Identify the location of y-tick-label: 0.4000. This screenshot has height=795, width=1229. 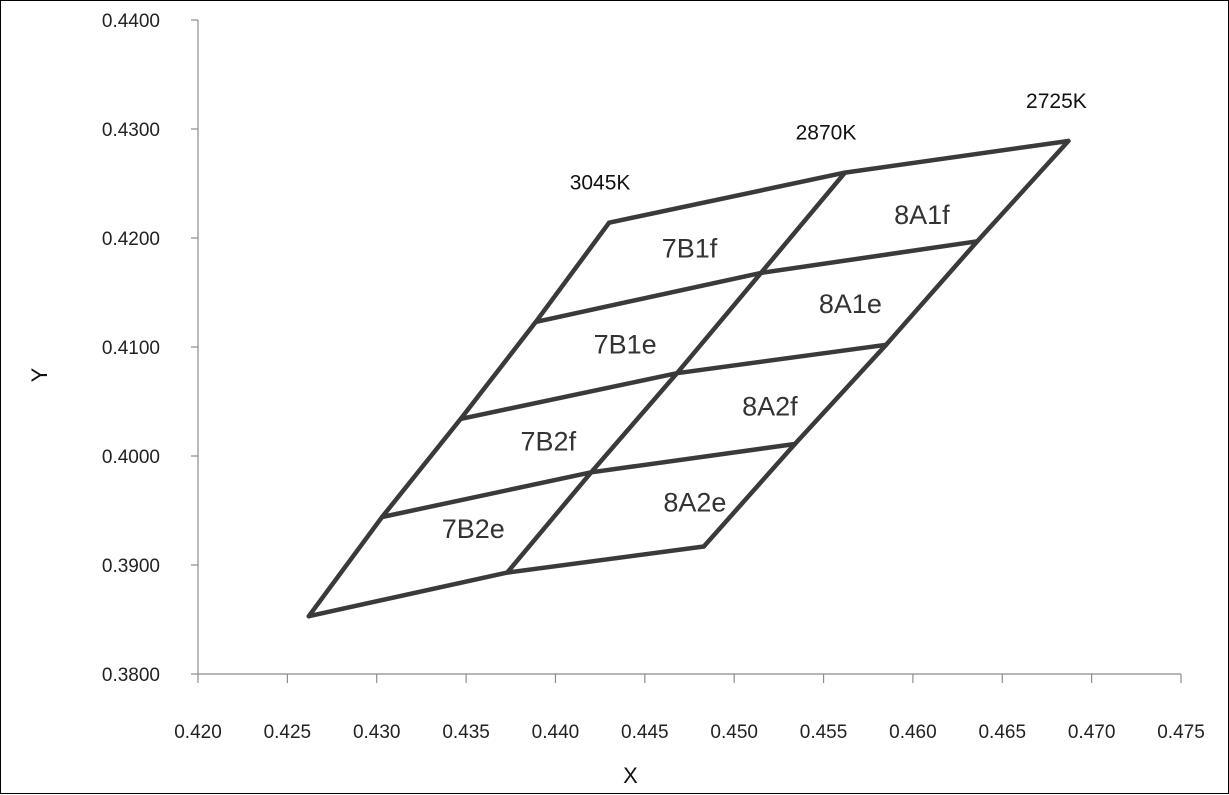
(131, 457).